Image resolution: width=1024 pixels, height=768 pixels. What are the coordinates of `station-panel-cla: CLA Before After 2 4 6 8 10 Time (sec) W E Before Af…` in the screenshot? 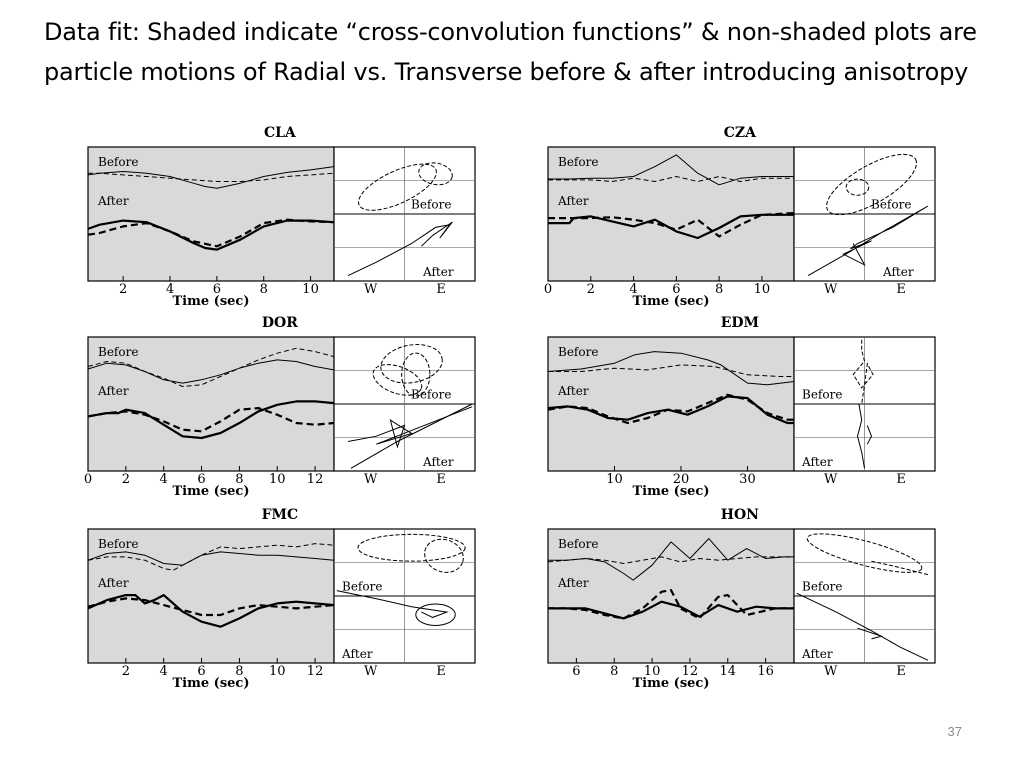 It's located at (281, 217).